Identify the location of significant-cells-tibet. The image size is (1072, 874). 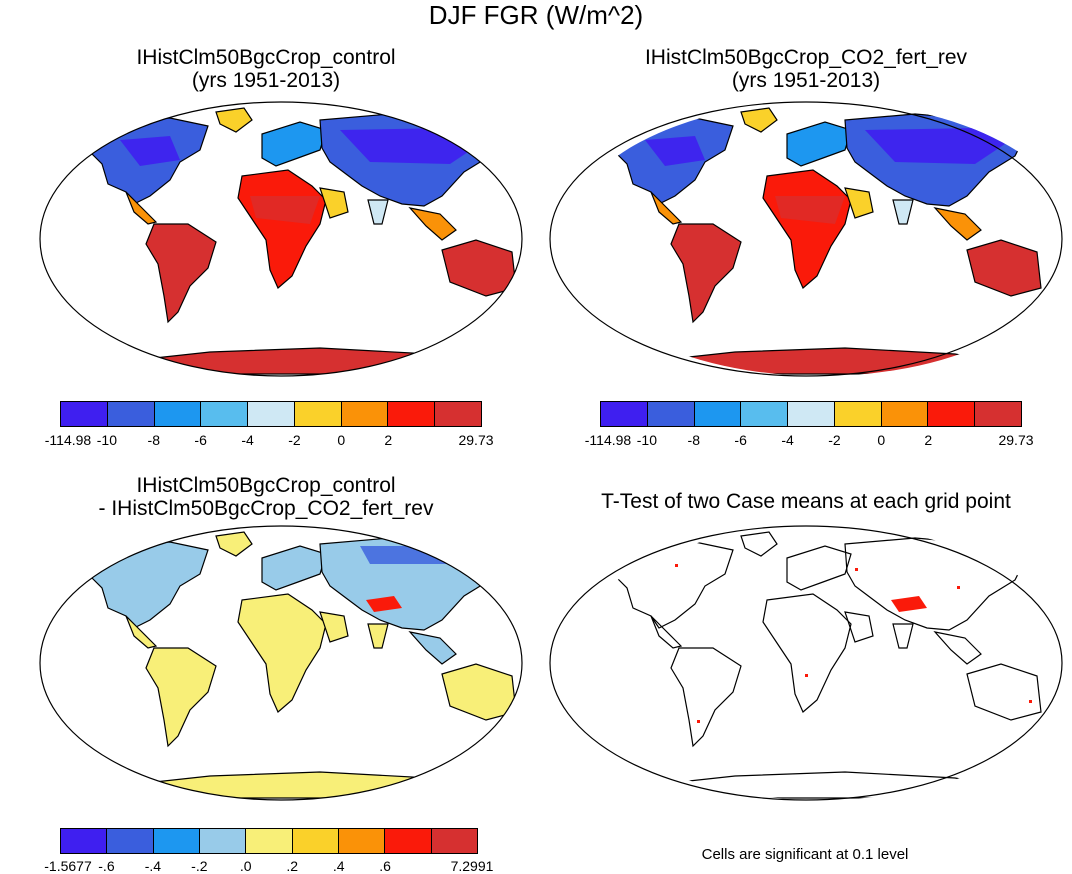
(909, 604).